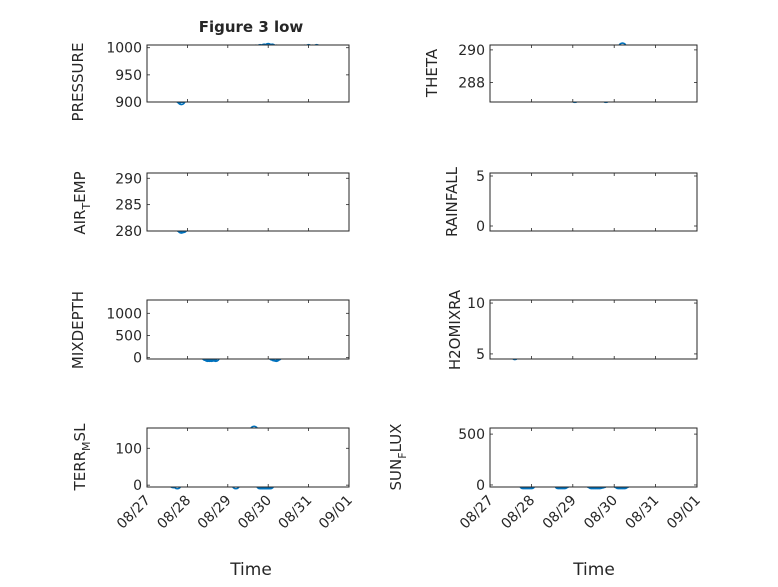 Image resolution: width=778 pixels, height=587 pixels. Describe the element at coordinates (80, 432) in the screenshot. I see `terr-msl-ylabel-rest: SL` at that location.